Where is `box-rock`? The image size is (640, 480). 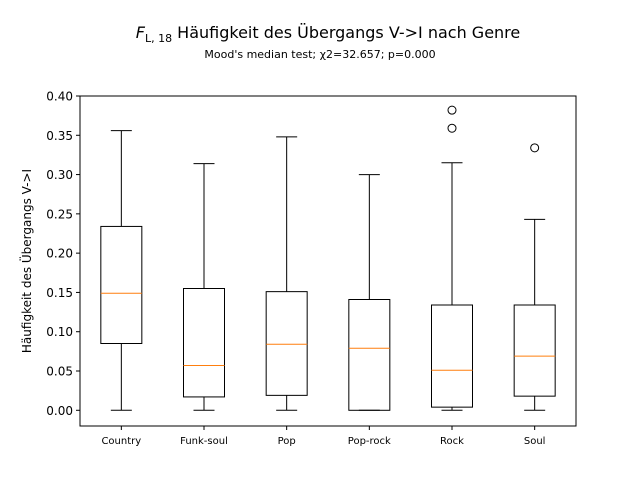
box-rock is located at coordinates (452, 258).